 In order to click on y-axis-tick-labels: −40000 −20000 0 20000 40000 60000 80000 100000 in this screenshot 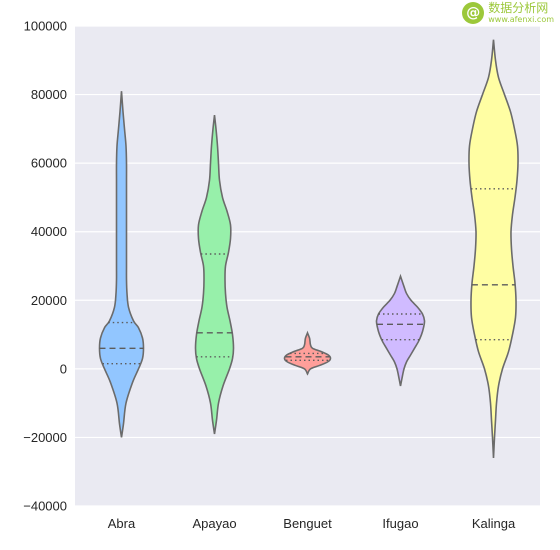, I will do `click(45, 266)`.